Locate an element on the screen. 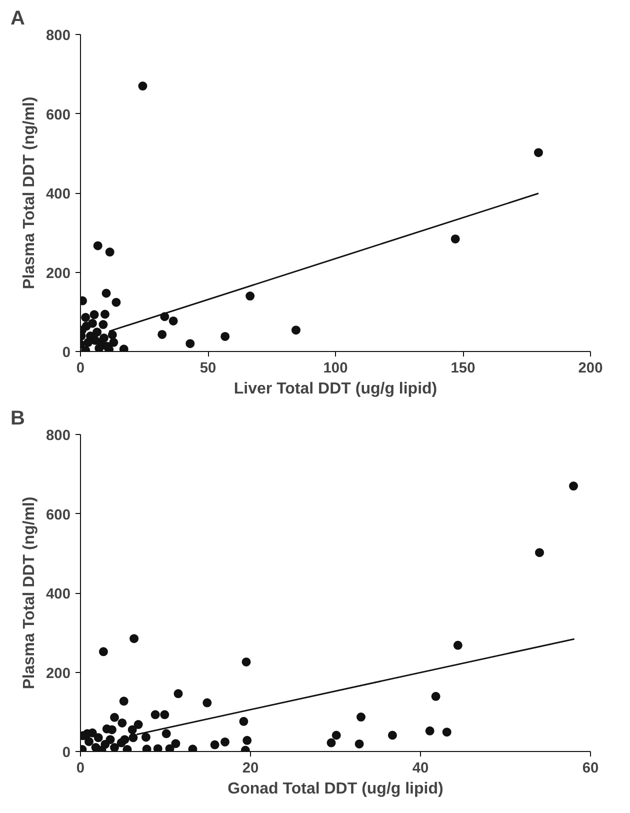  x-tick-label: 200 is located at coordinates (590, 368).